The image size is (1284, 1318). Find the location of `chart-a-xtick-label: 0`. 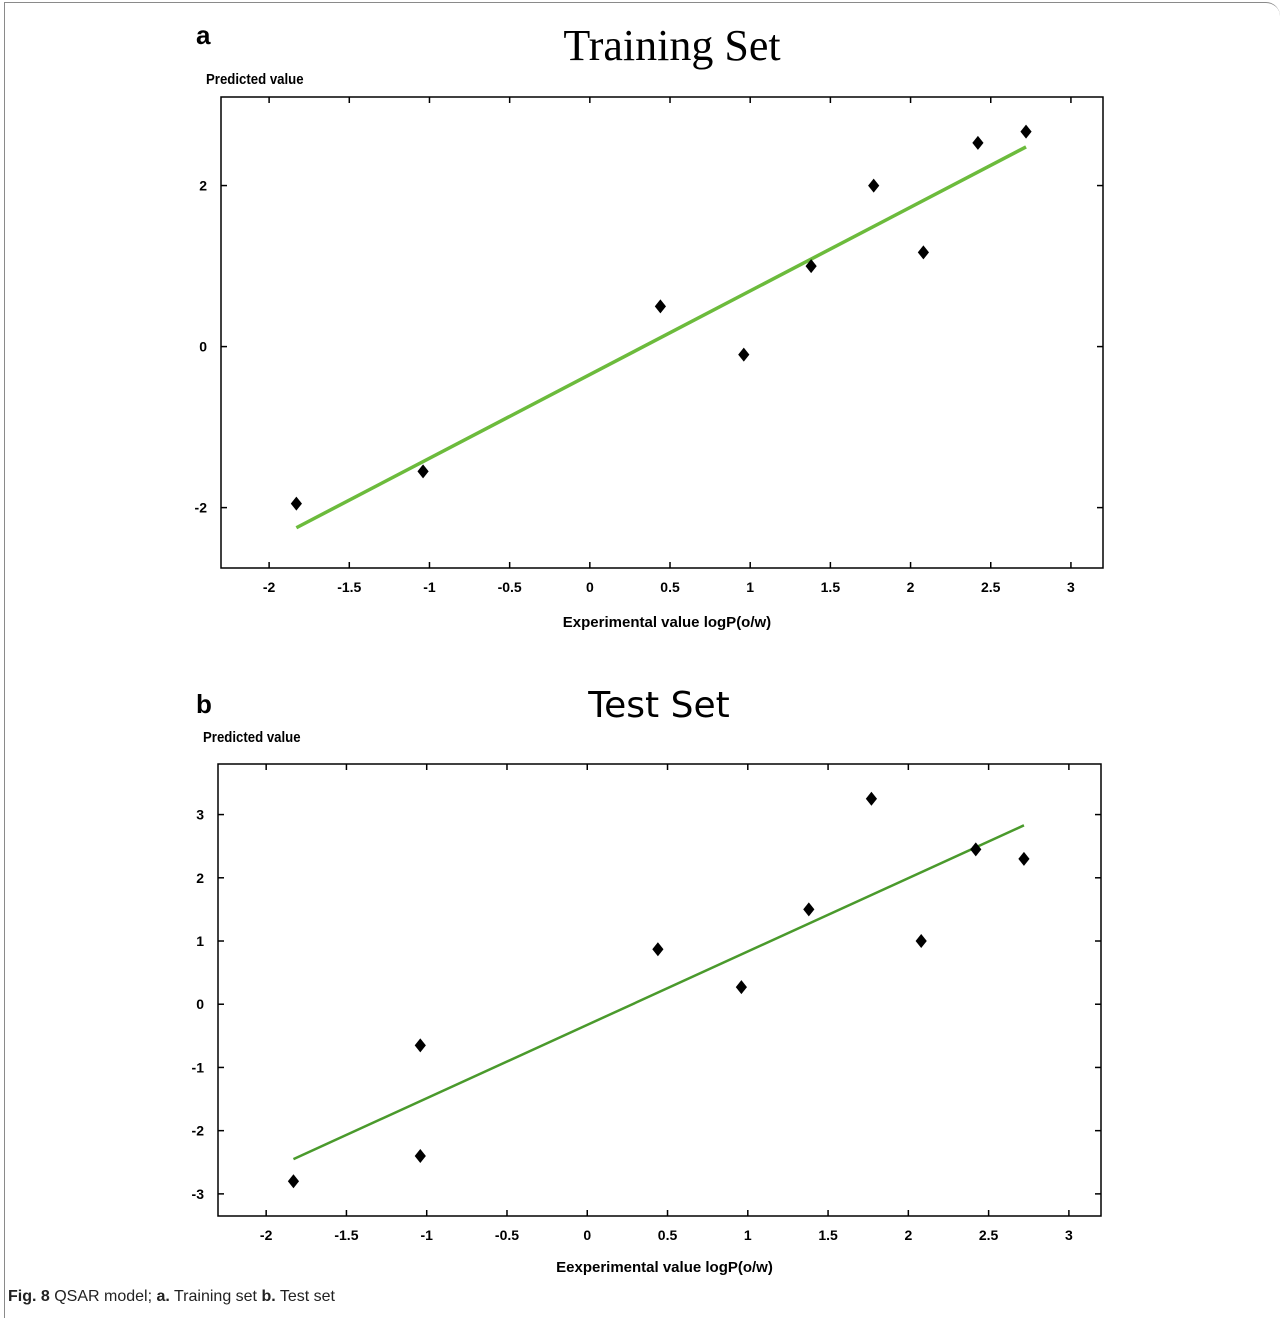

chart-a-xtick-label: 0 is located at coordinates (590, 587).